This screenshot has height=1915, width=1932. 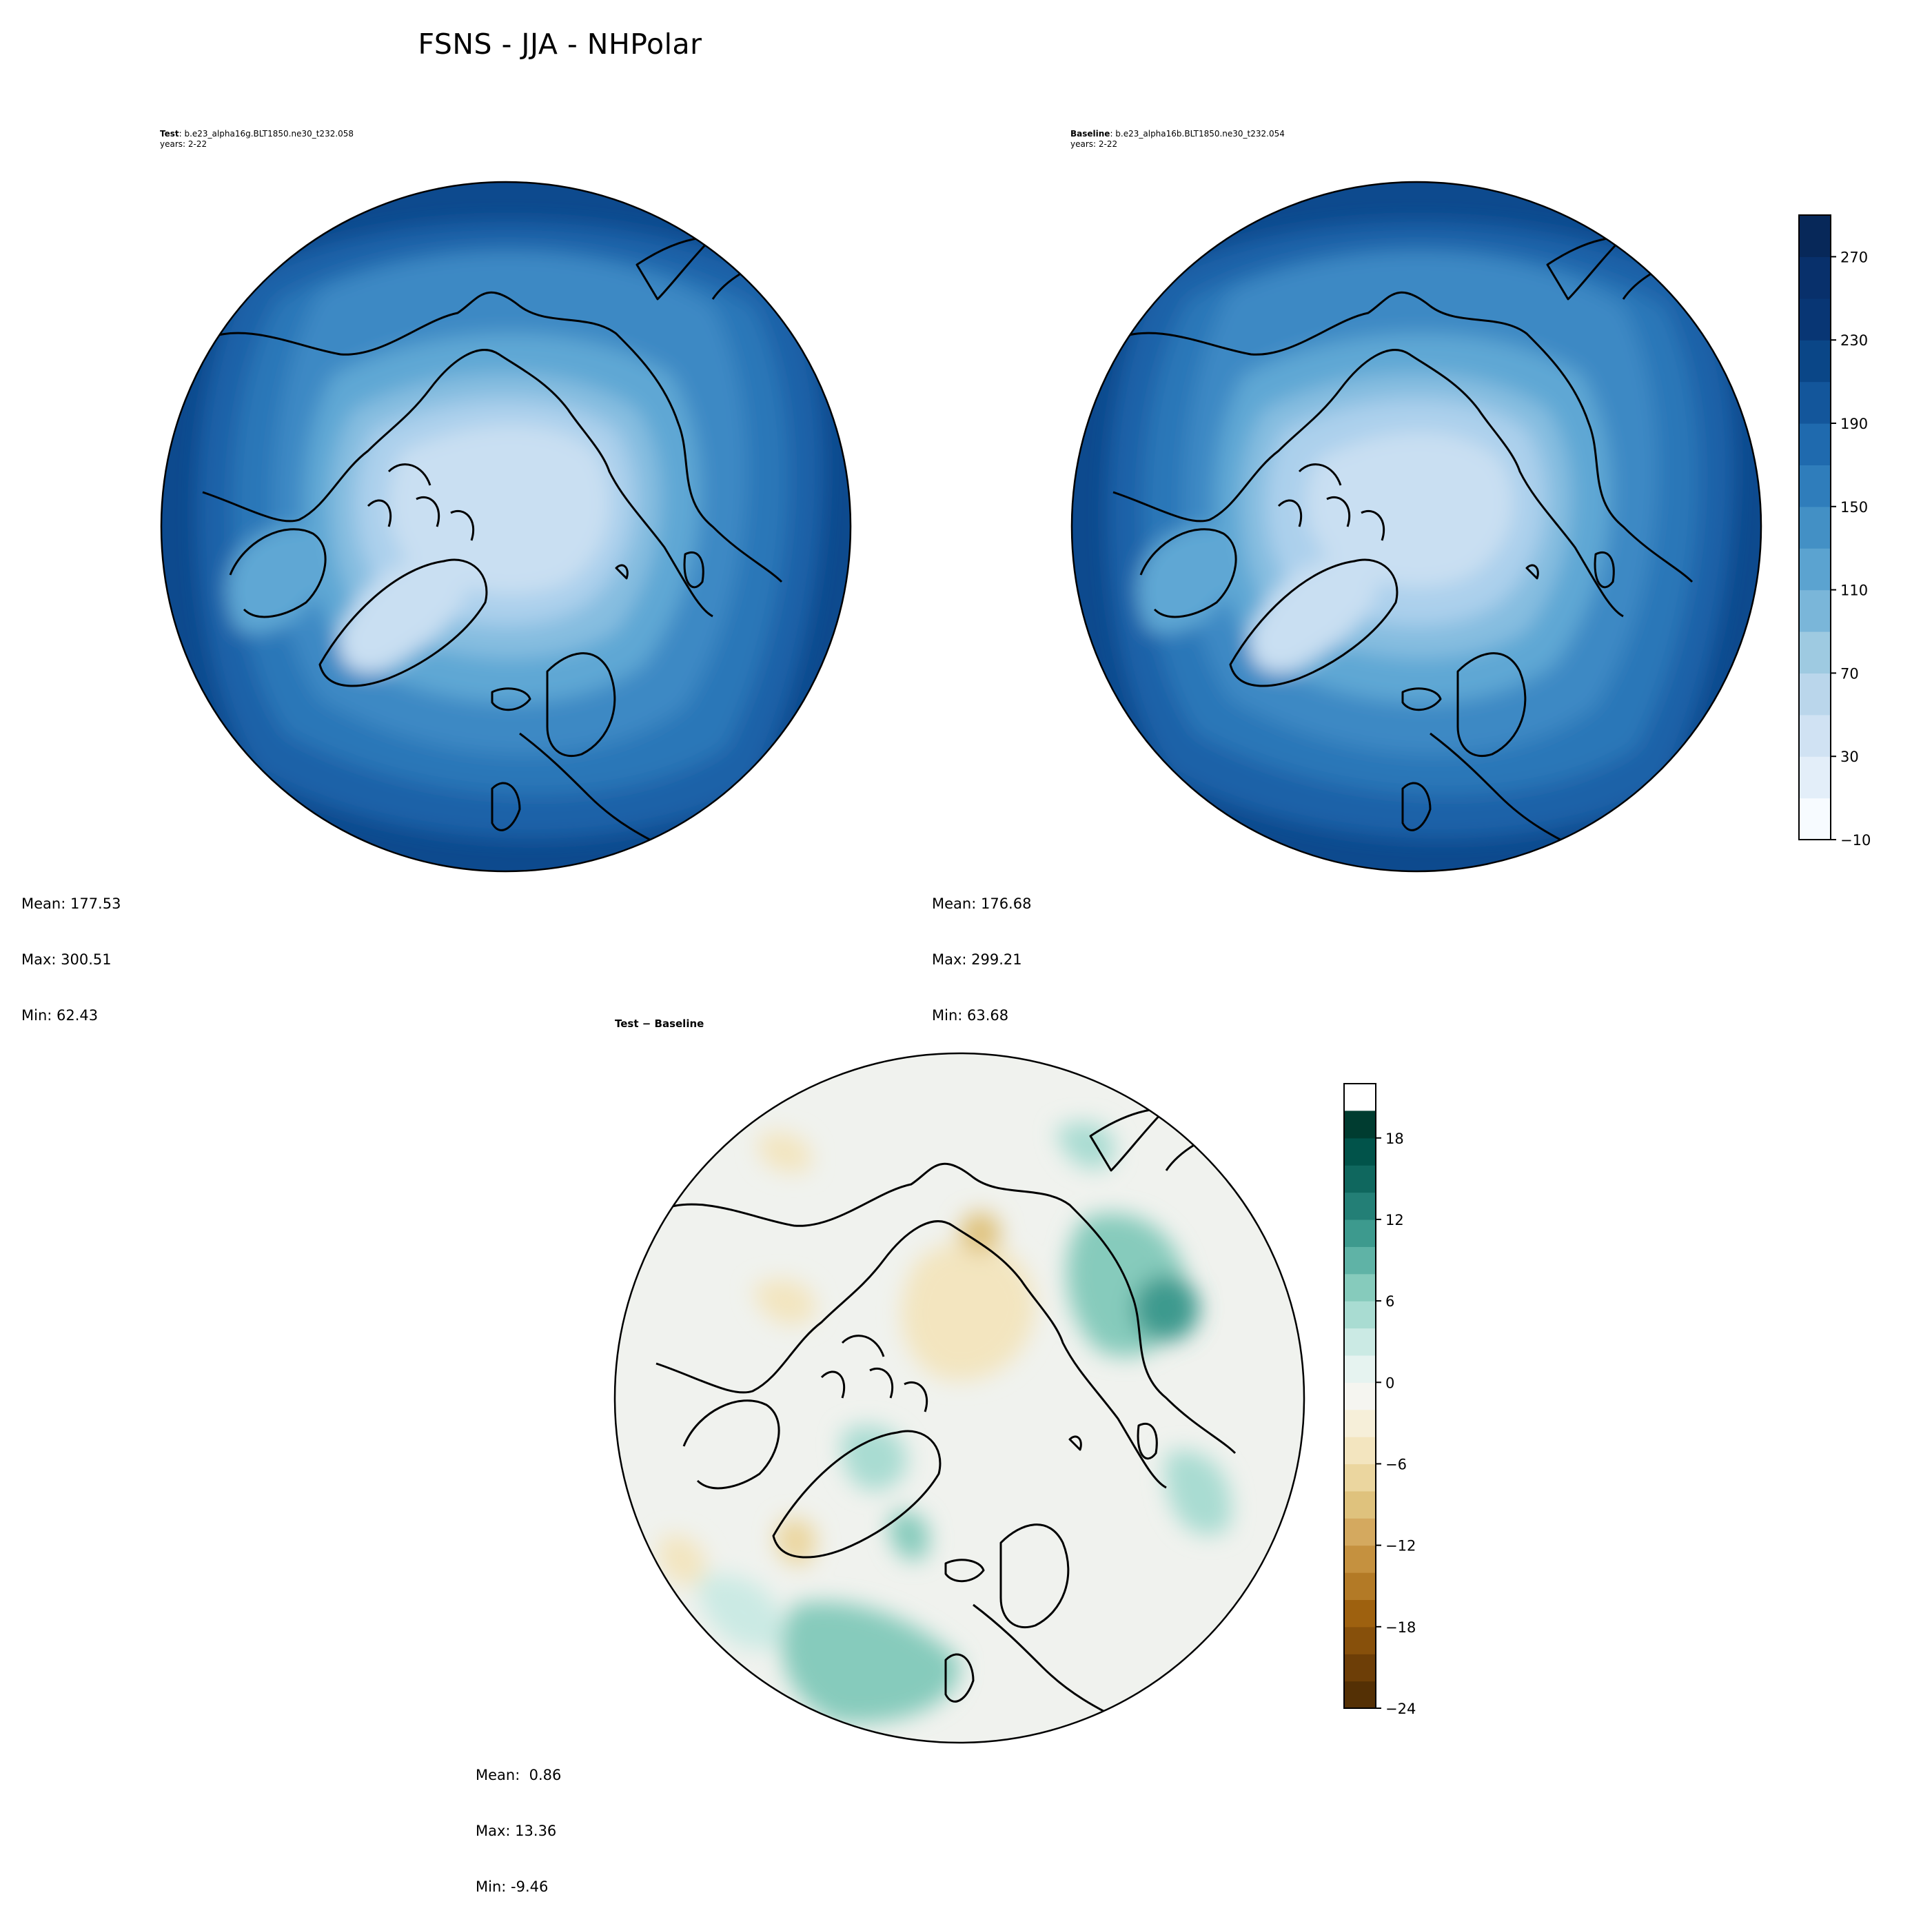 I want to click on test-label: Test, so click(x=169, y=134).